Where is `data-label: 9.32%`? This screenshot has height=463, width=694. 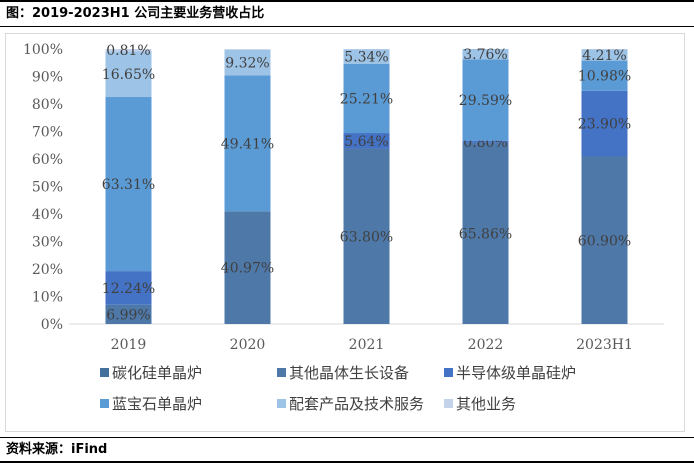 data-label: 9.32% is located at coordinates (247, 64).